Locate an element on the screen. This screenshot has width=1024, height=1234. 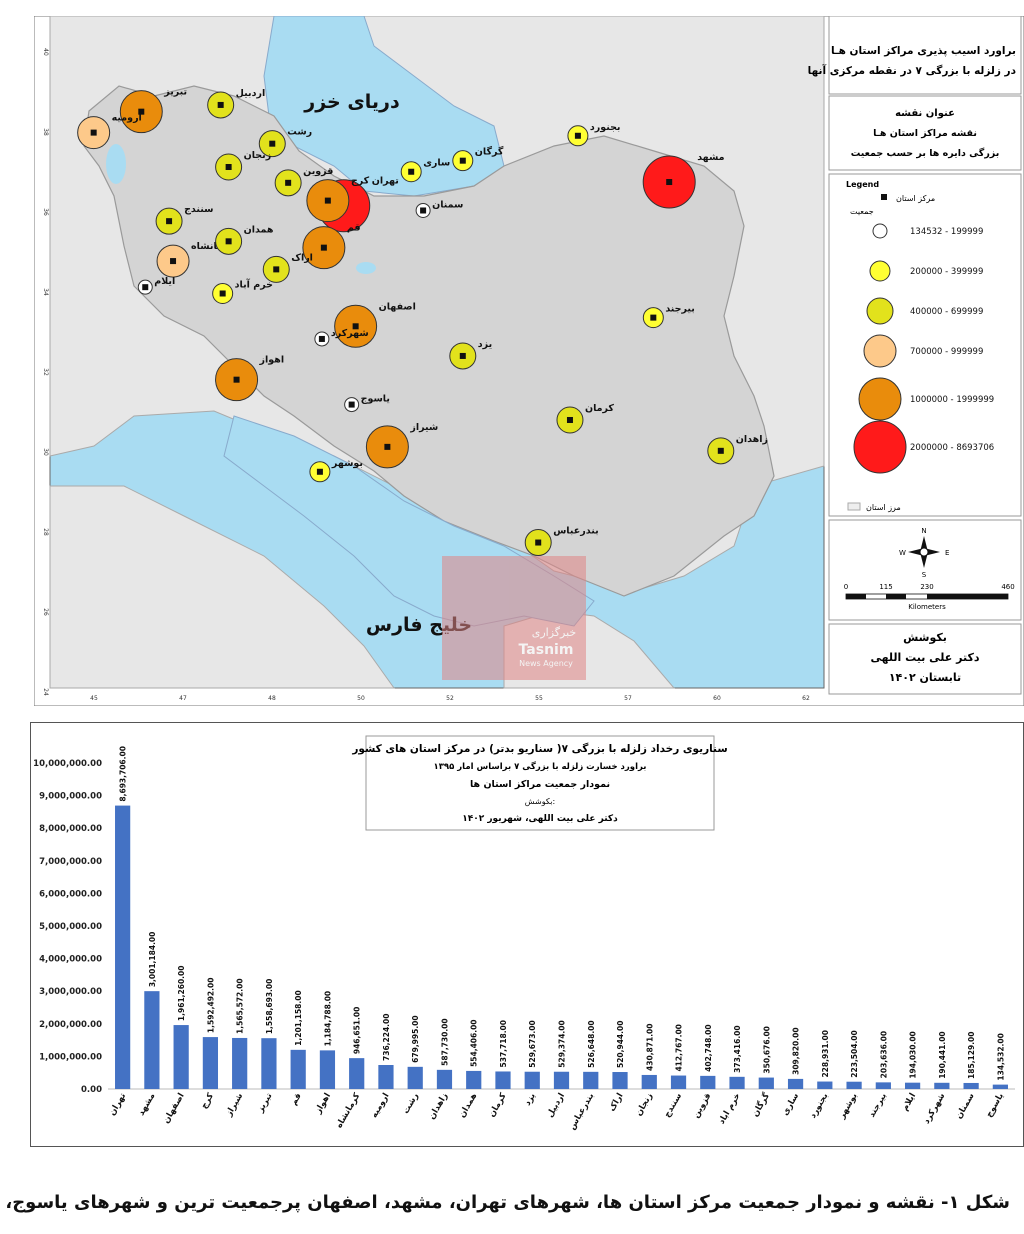
y-tick-label: 6,000,000.00 is located at coordinates (70, 894).